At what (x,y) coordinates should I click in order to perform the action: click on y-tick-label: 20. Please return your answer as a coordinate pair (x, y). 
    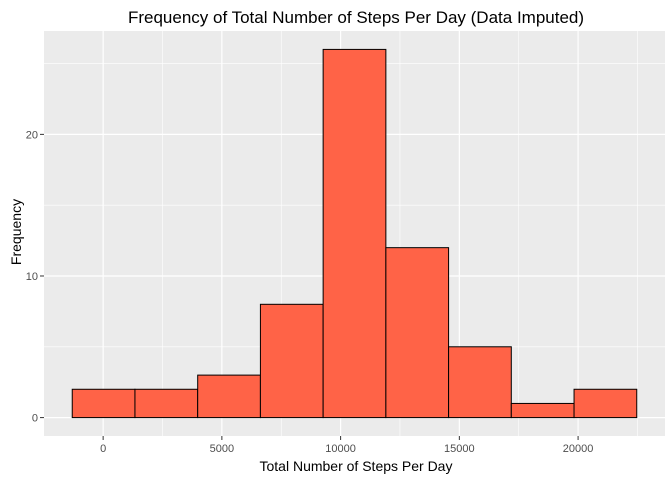
    Looking at the image, I should click on (32, 135).